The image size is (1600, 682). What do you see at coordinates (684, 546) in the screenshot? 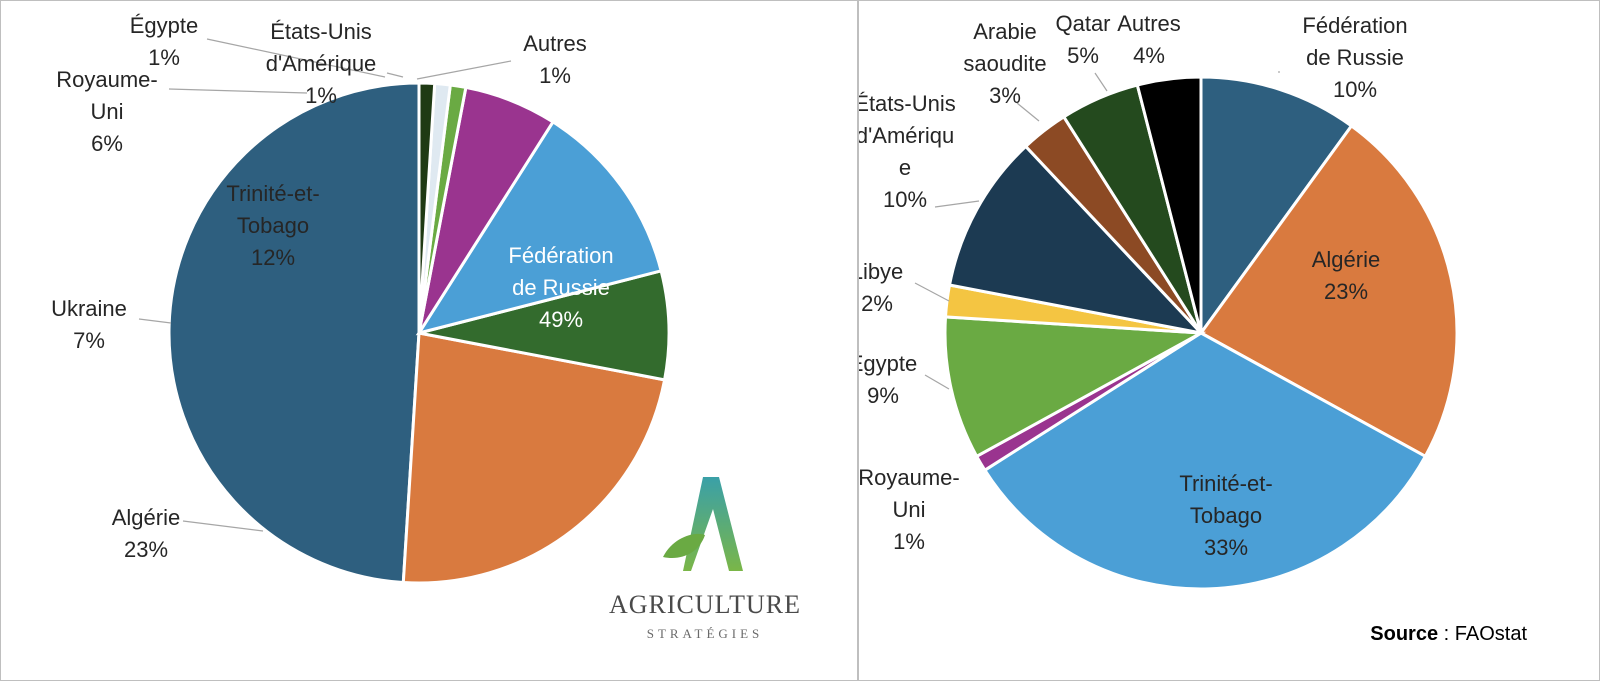
I see `leaf-icon` at bounding box center [684, 546].